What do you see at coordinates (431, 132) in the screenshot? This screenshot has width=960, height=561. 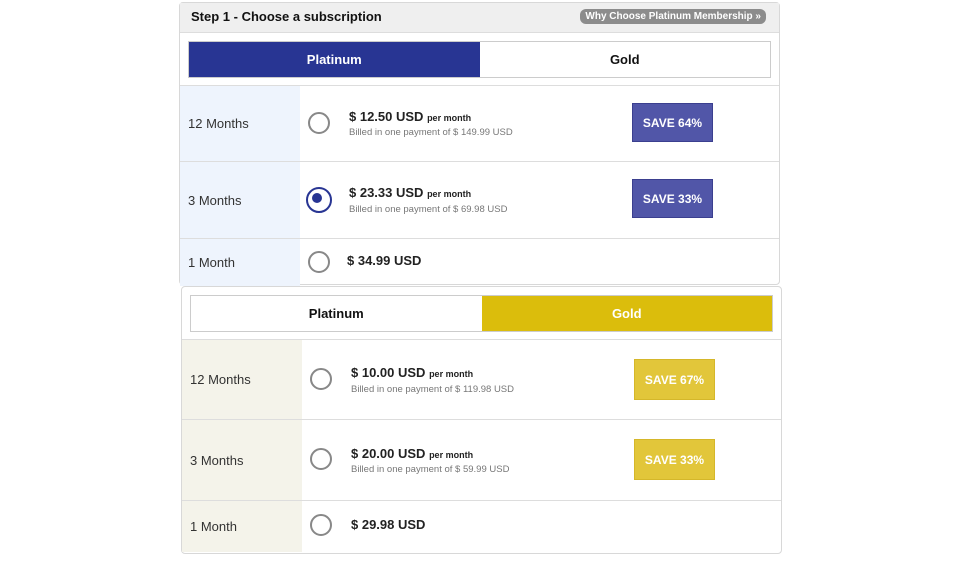 I see `billed-note: Billed in one payment of $ 149.99 USD` at bounding box center [431, 132].